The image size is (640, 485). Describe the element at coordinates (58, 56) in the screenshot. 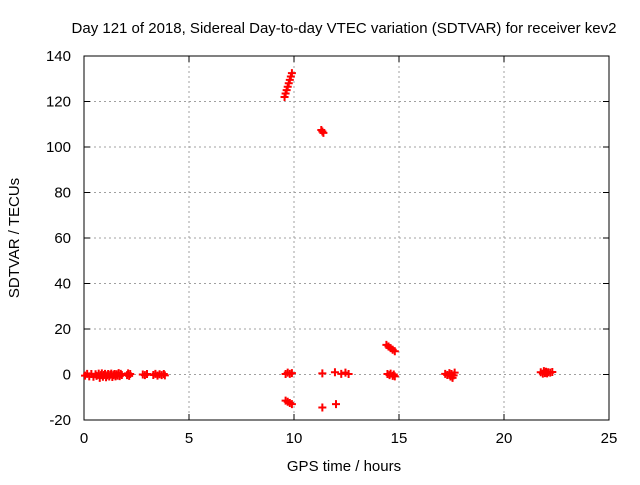

I see `y-tick-label: 140` at that location.